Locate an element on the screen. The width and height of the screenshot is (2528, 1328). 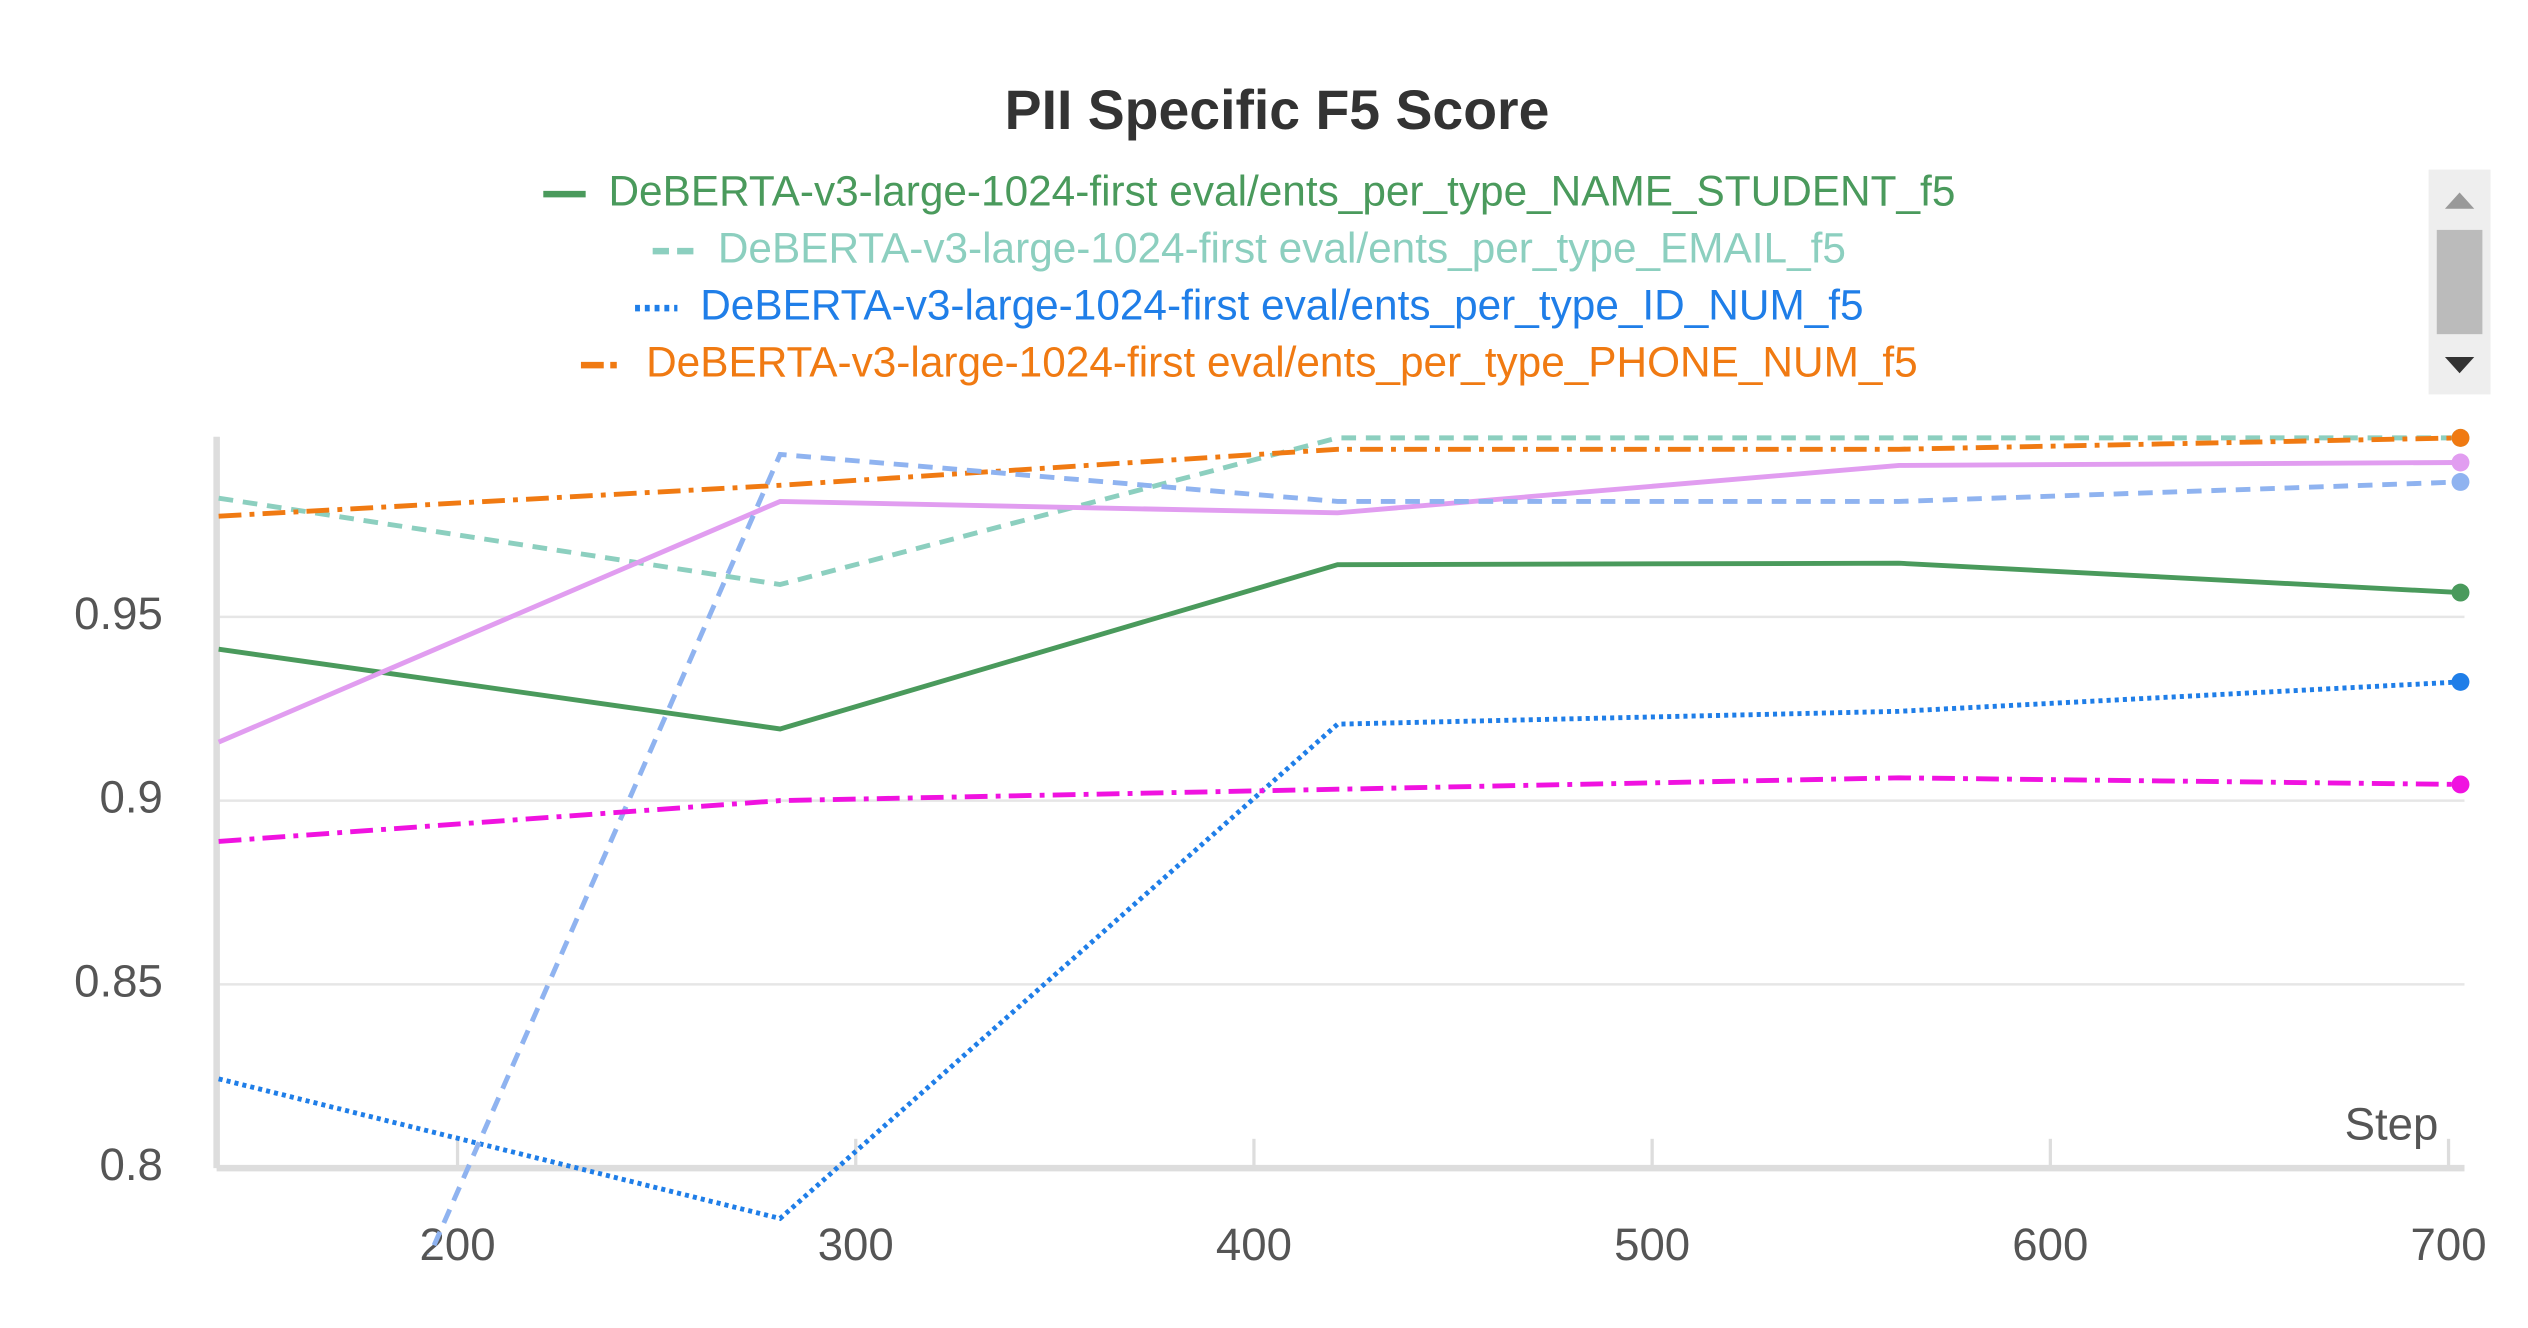
x-tick-label: 700 is located at coordinates (2449, 1244).